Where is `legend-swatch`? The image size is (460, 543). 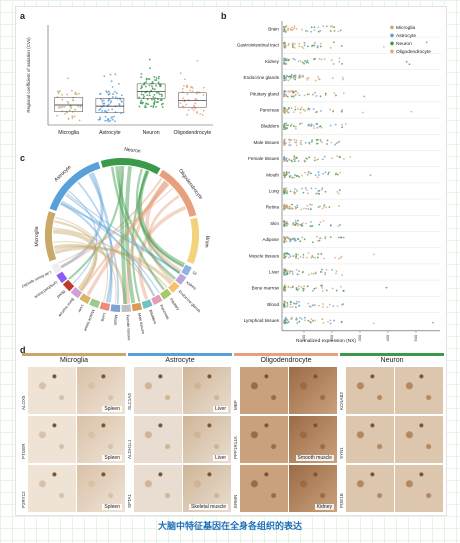 legend-swatch is located at coordinates (392, 27).